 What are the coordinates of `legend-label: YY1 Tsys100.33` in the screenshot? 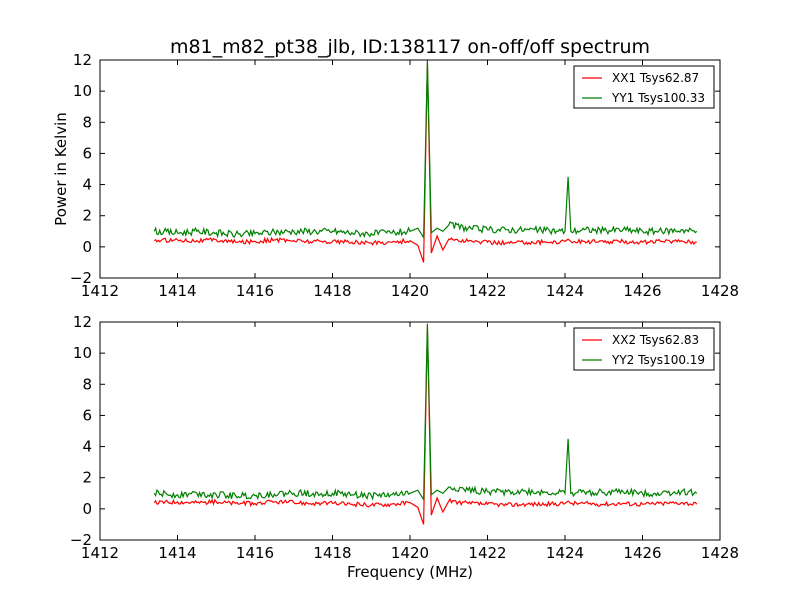 It's located at (658, 98).